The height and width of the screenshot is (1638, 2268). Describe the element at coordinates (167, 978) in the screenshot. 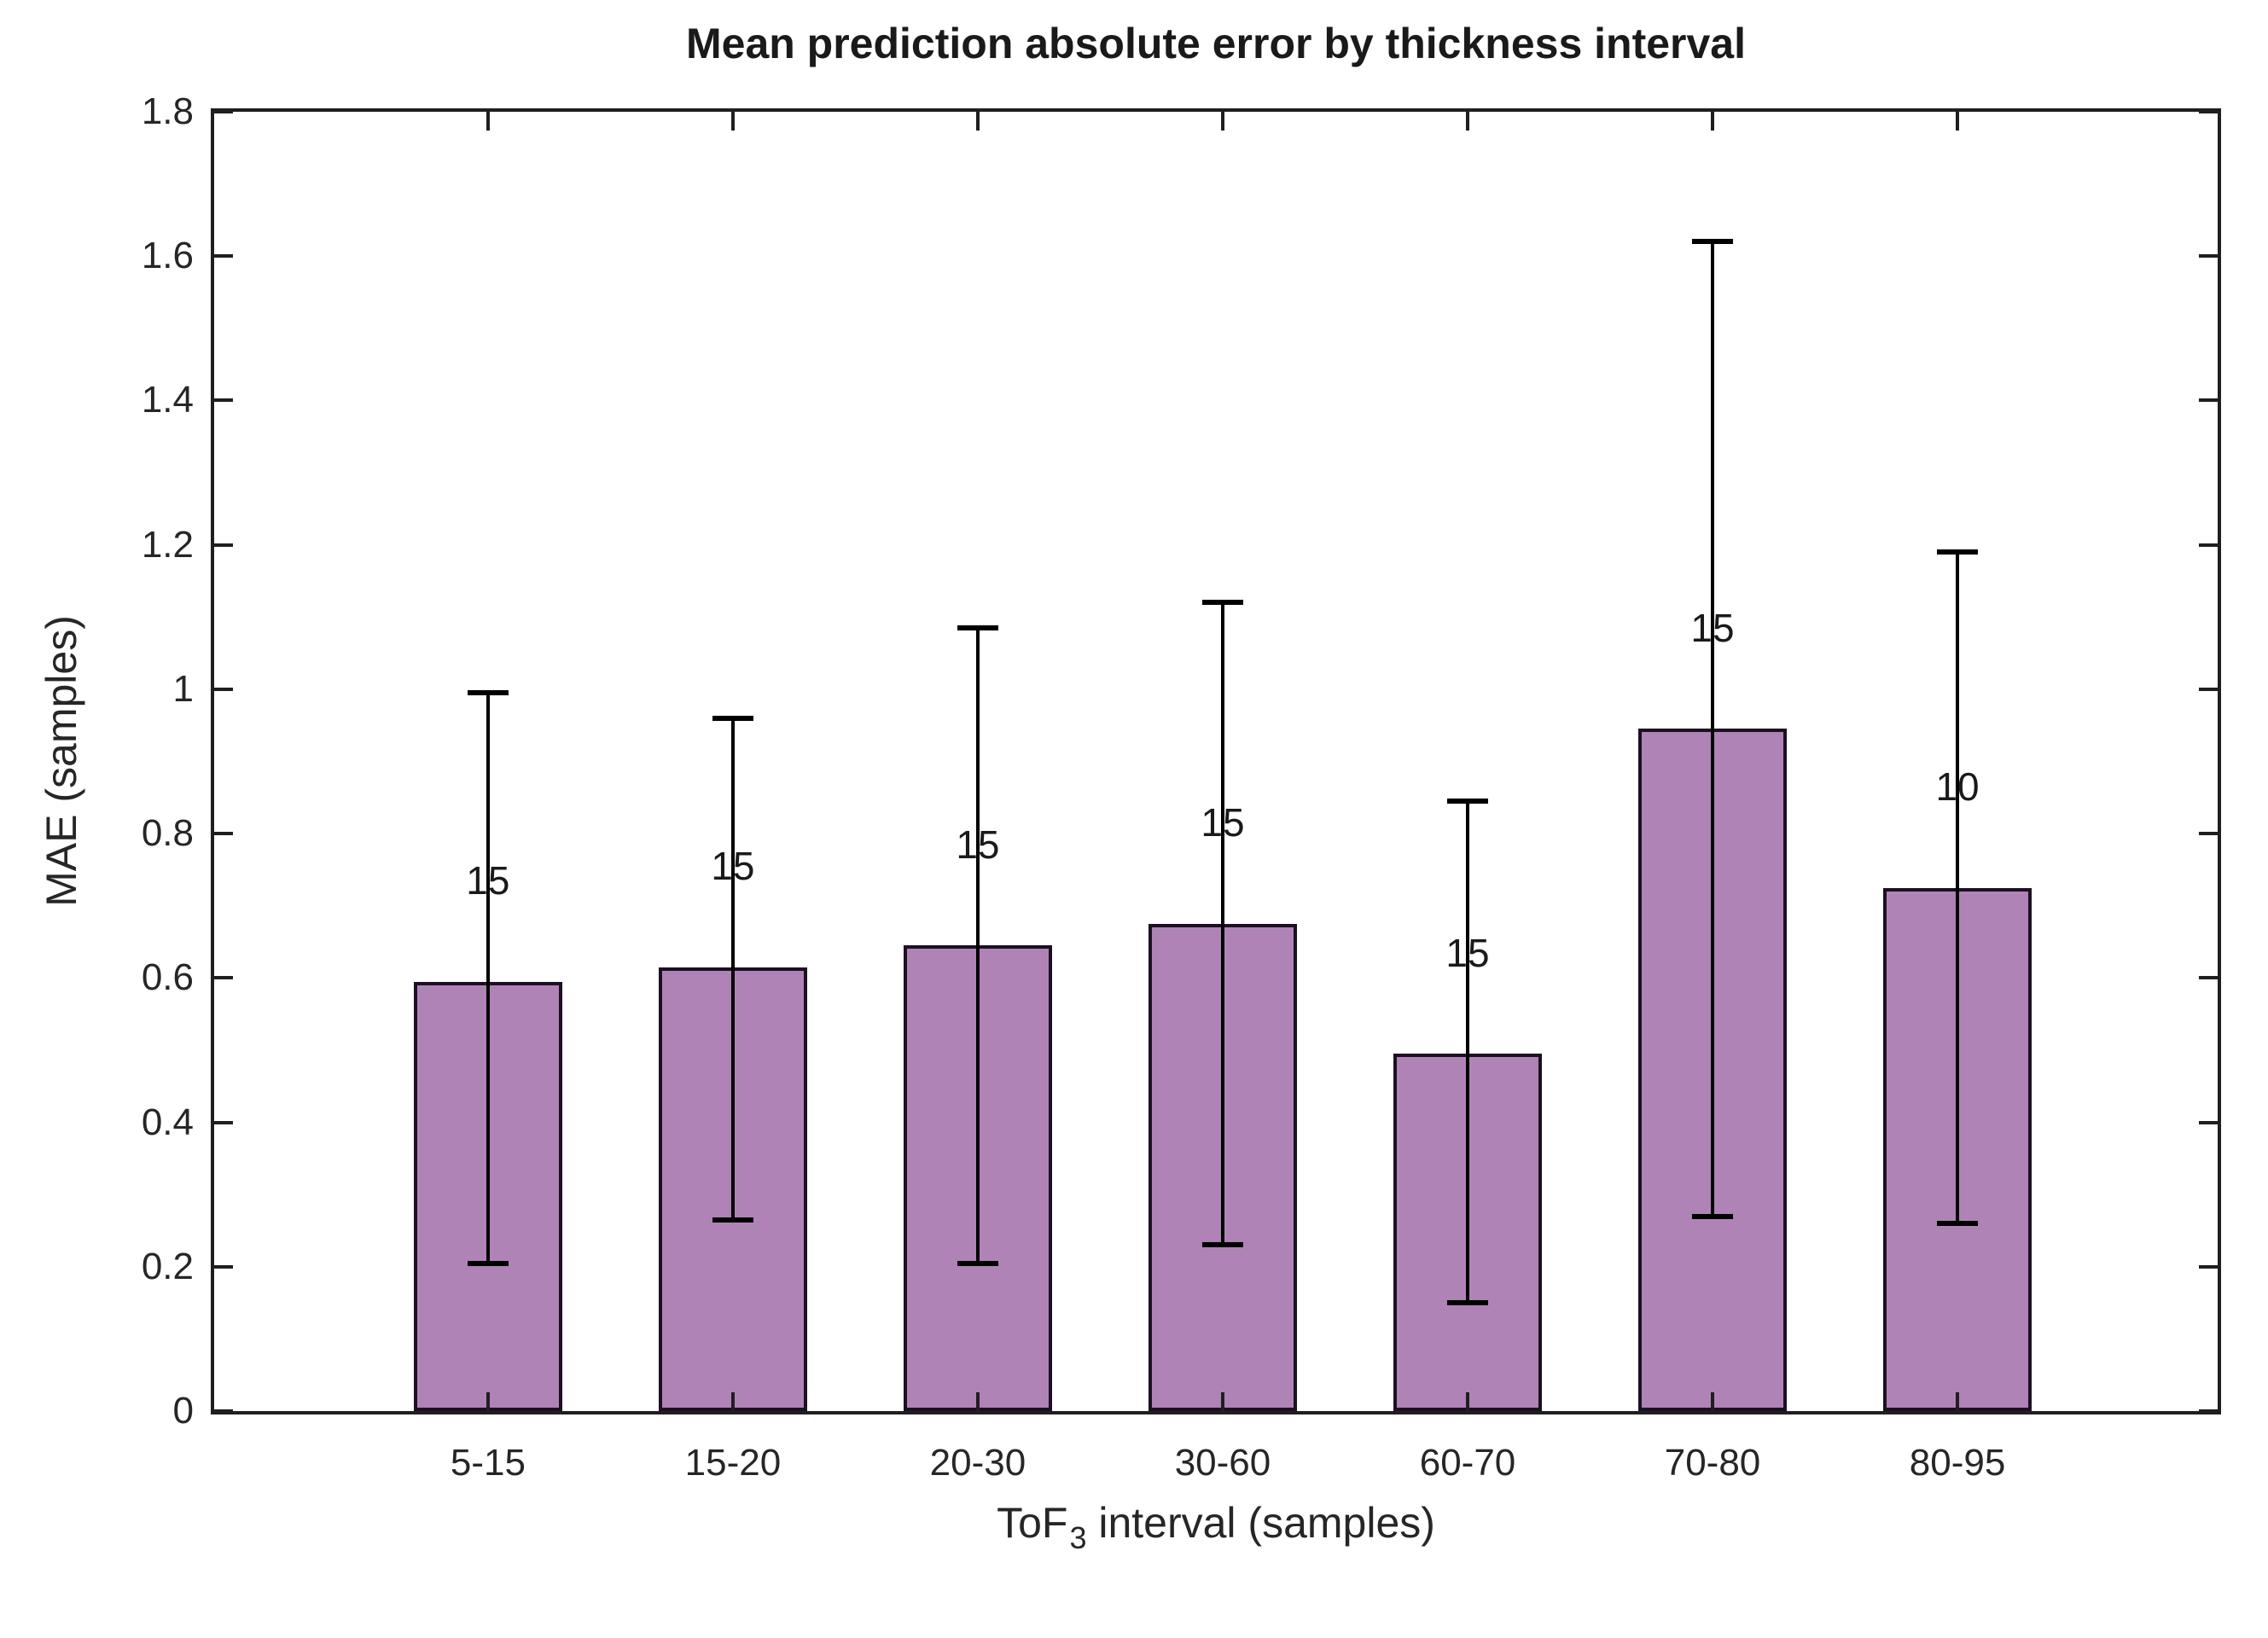

I see `y-tick-label: 0.6` at that location.